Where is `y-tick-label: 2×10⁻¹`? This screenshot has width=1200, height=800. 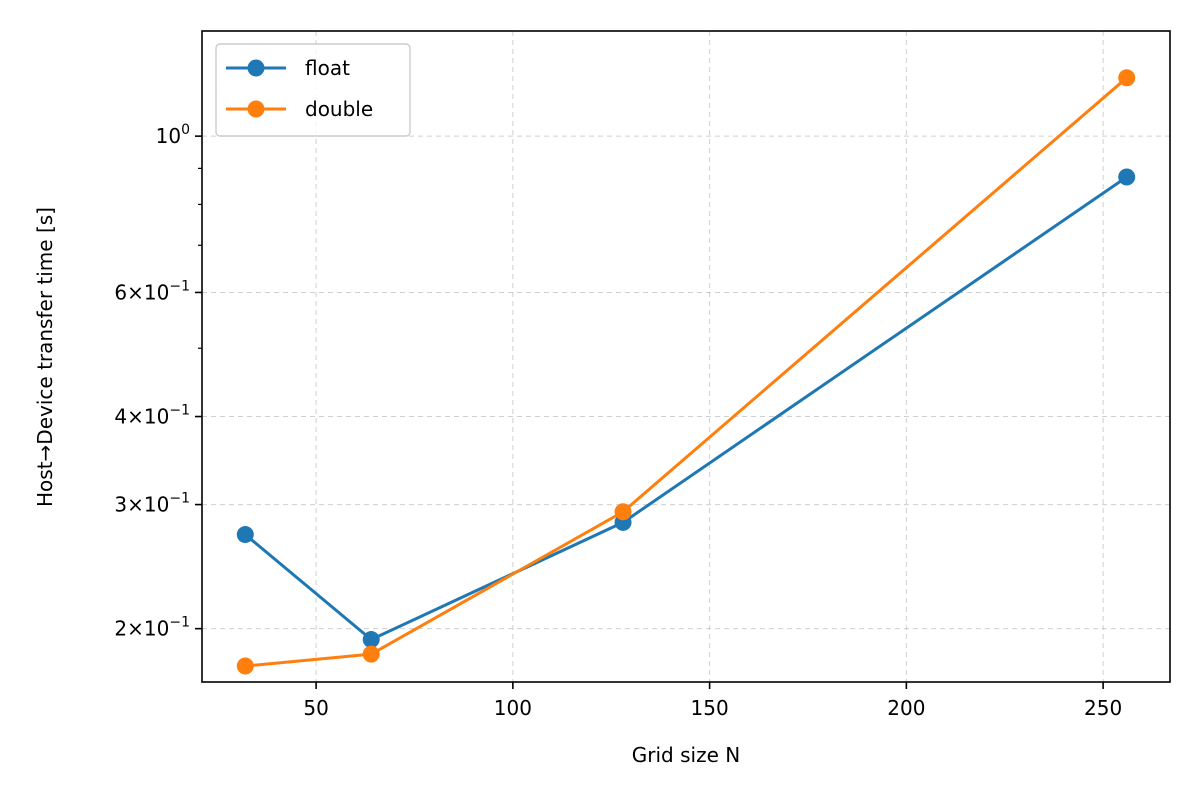
y-tick-label: 2×10⁻¹ is located at coordinates (152, 628).